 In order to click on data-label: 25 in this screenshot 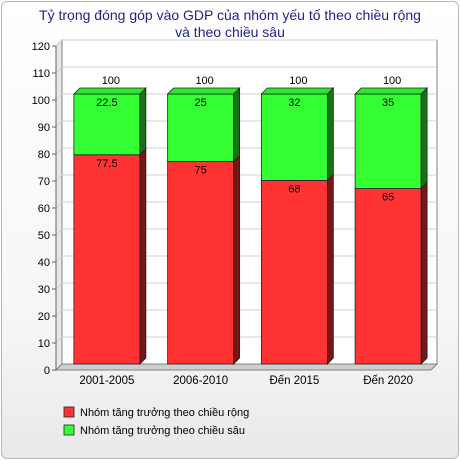, I will do `click(201, 103)`.